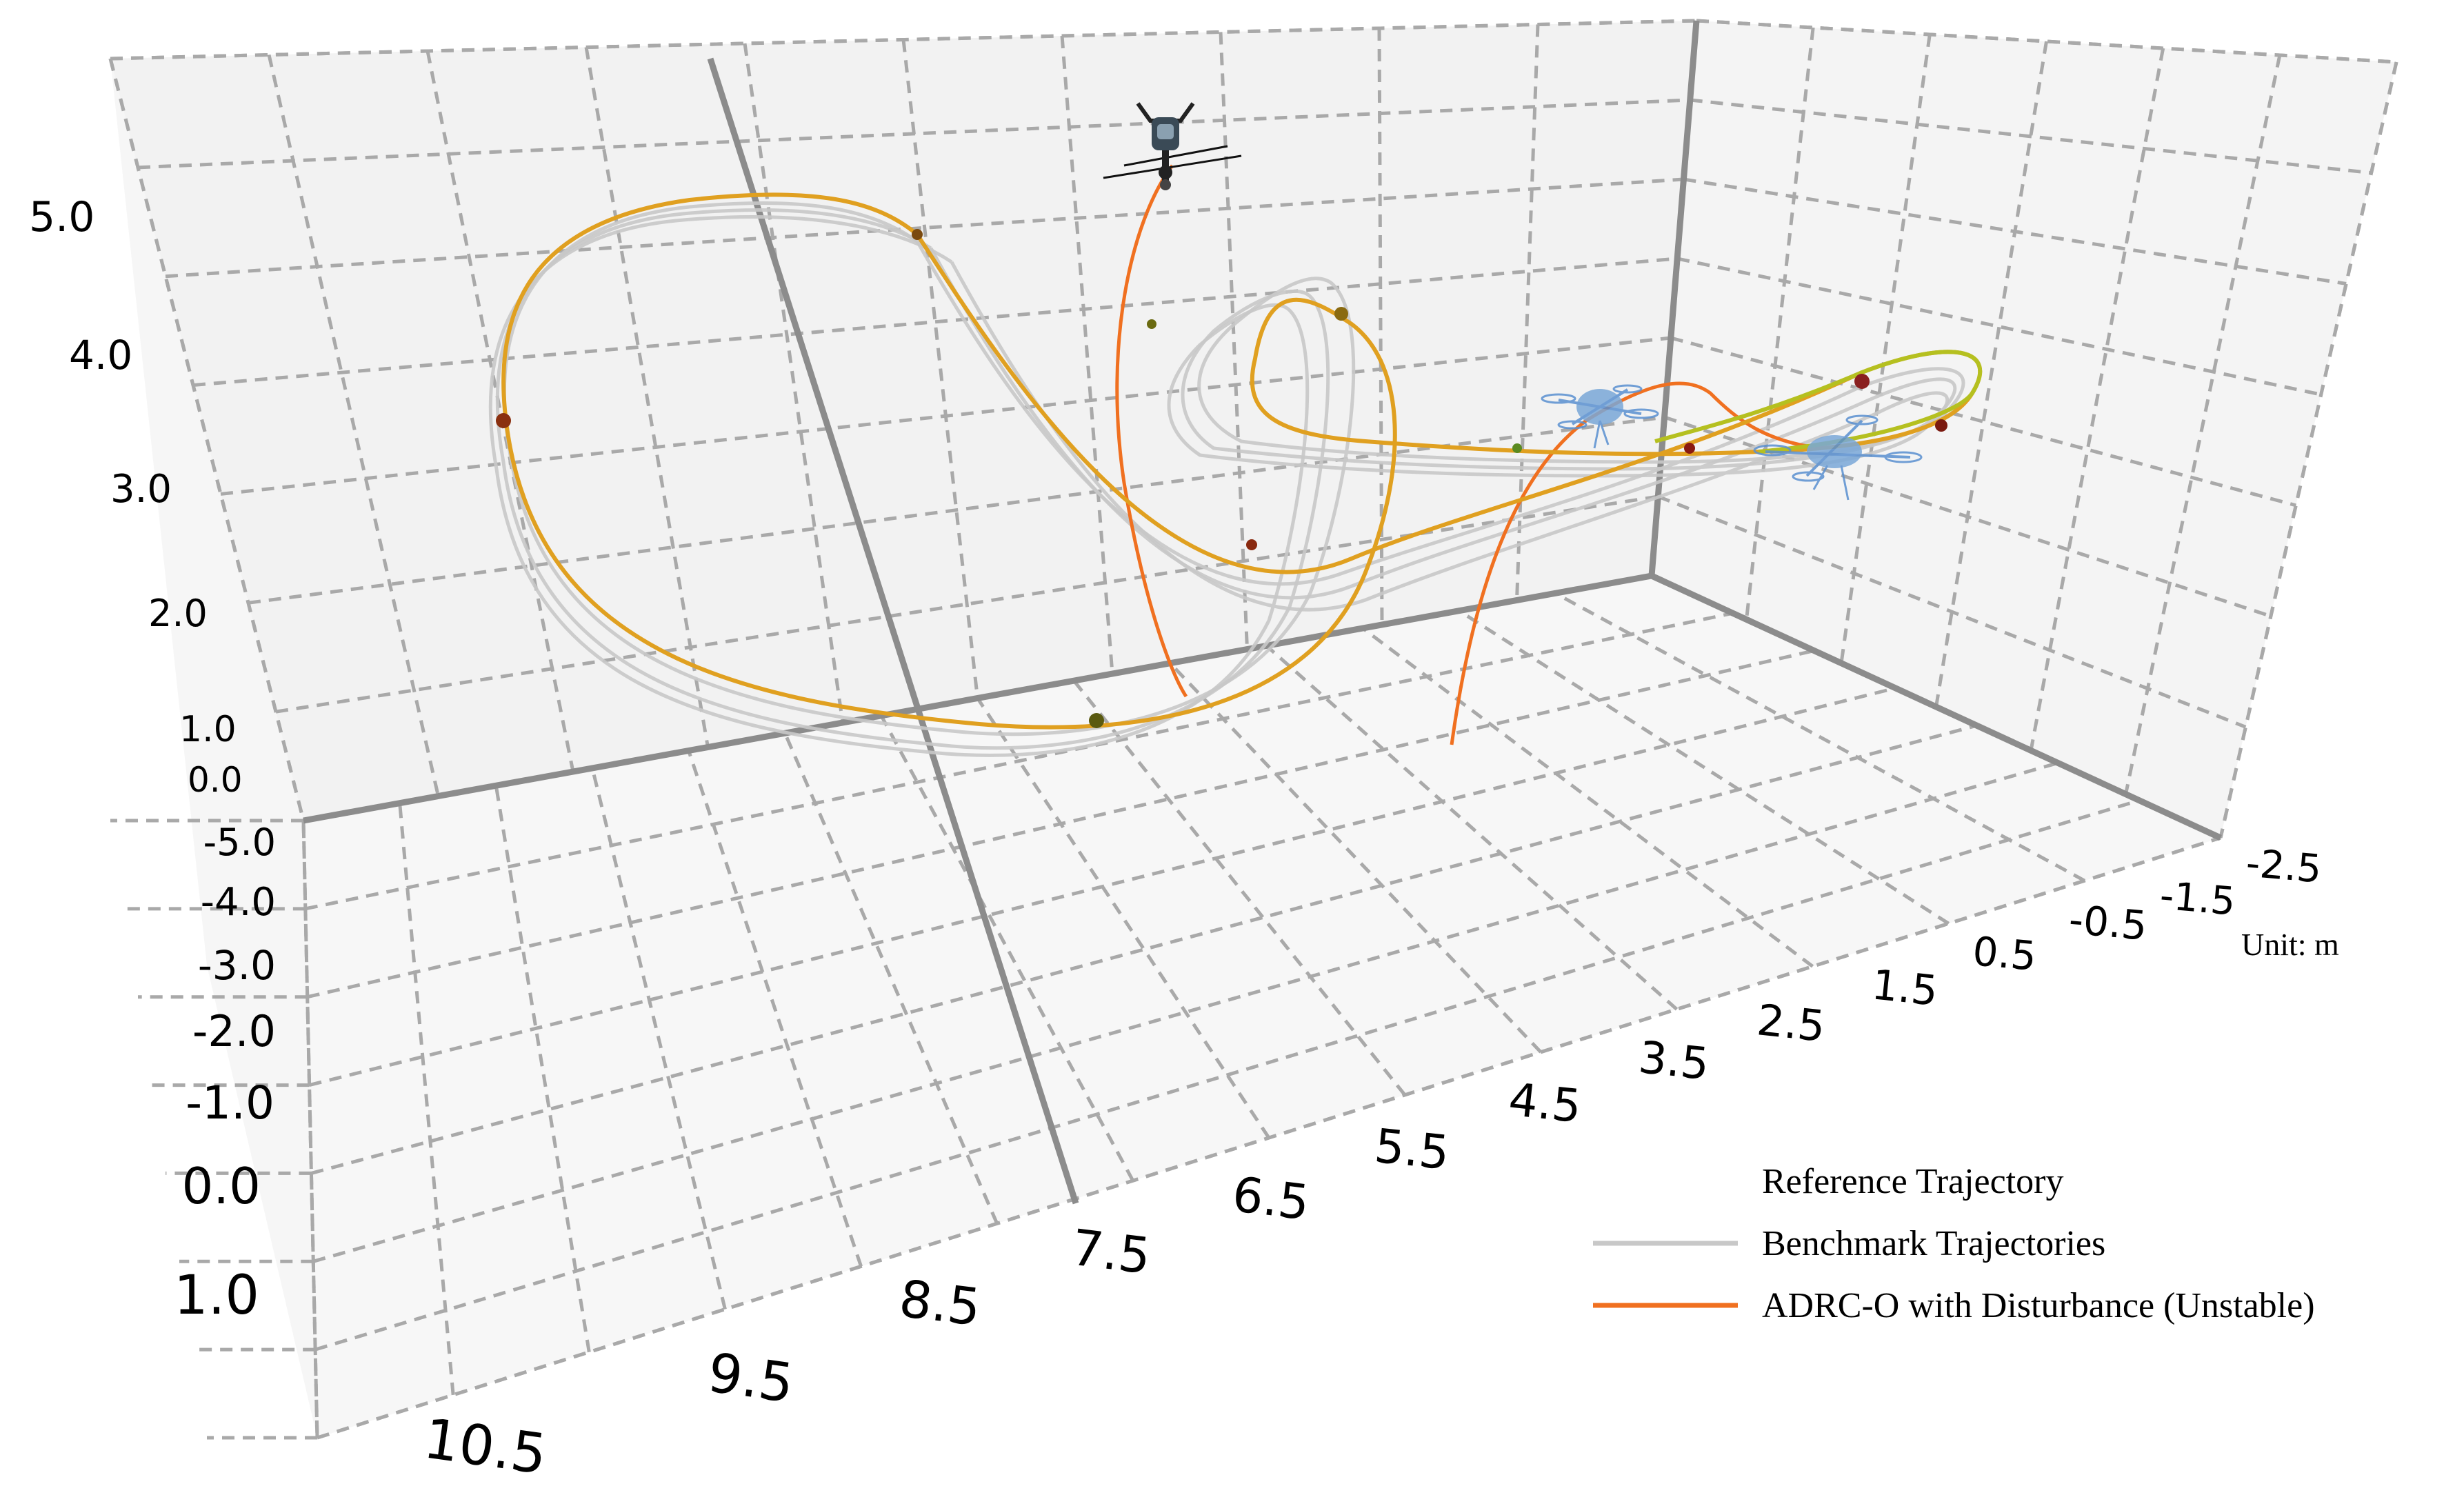 This screenshot has width=2464, height=1495. I want to click on z-tick-label: 0.0, so click(215, 780).